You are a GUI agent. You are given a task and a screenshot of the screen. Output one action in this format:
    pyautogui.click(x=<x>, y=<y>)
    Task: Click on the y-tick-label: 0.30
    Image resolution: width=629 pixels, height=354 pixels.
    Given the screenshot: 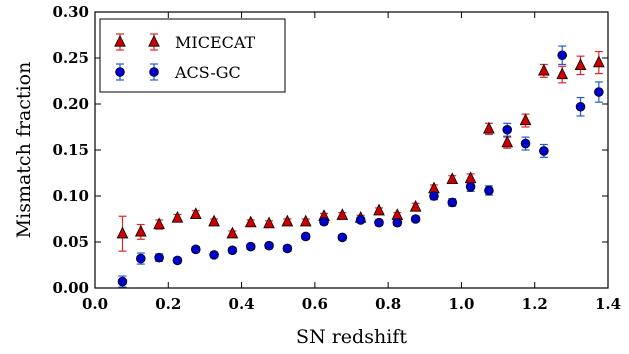 What is the action you would take?
    pyautogui.click(x=70, y=12)
    